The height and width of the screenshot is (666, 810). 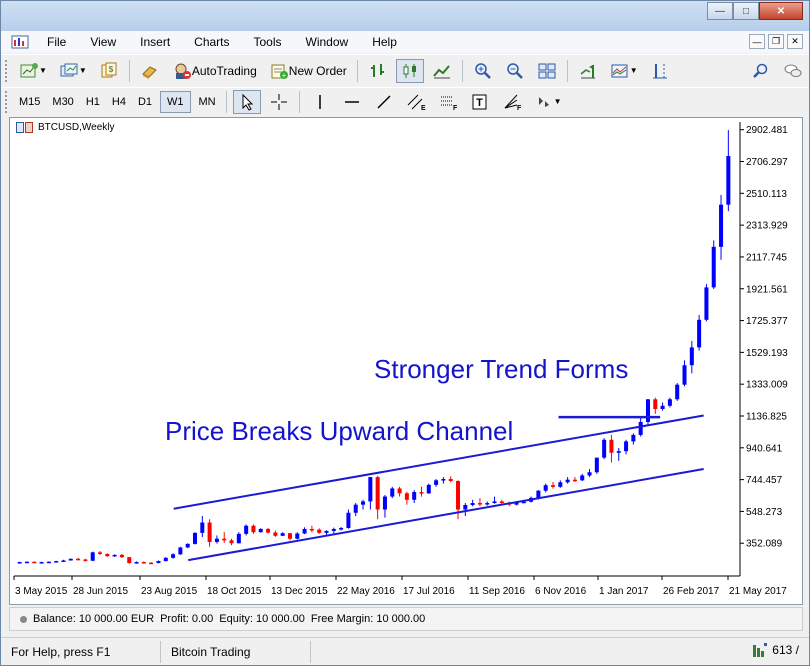 I want to click on bar-chart-icon, so click(x=377, y=70).